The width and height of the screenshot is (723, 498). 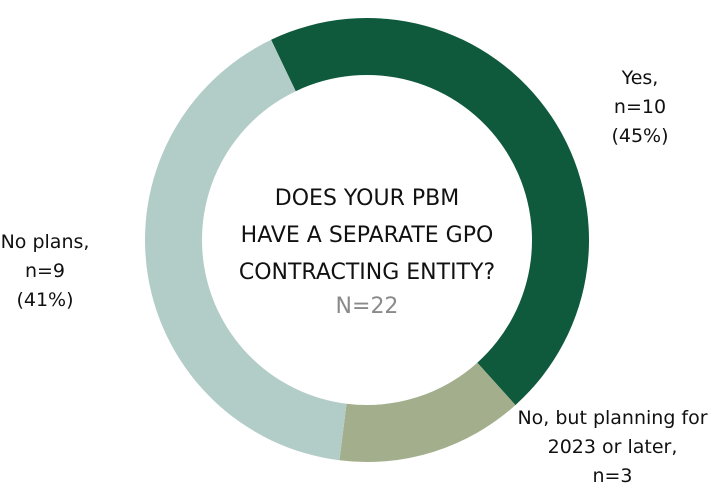 I want to click on title-line: DOES YOUR PBM, so click(x=367, y=198).